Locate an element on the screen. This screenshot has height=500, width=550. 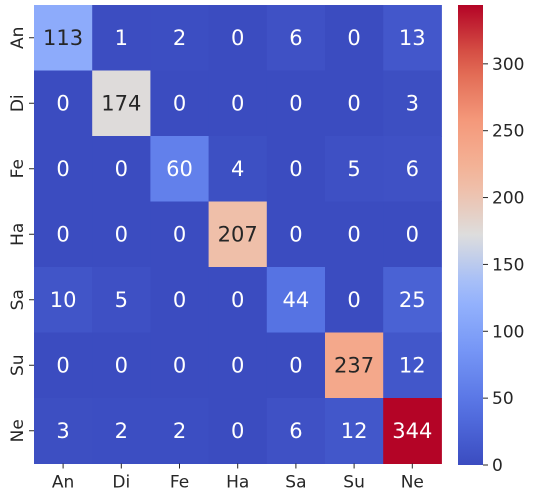
cell-value-label: 4 is located at coordinates (237, 169).